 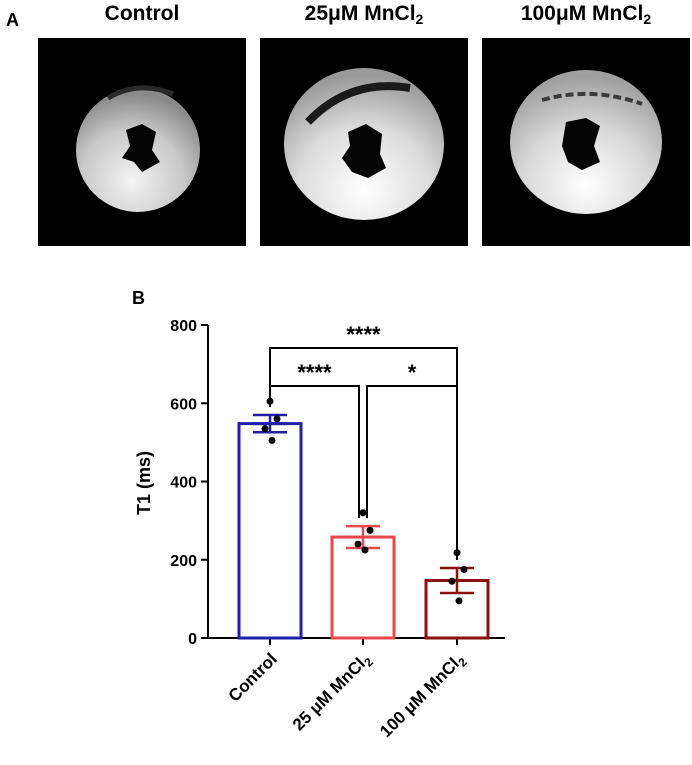 I want to click on mri-title-control: Control, so click(x=142, y=13).